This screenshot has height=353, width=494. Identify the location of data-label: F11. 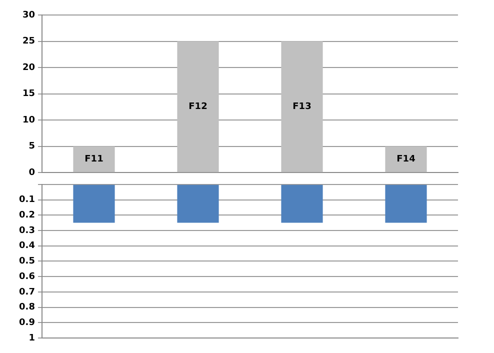
(94, 159).